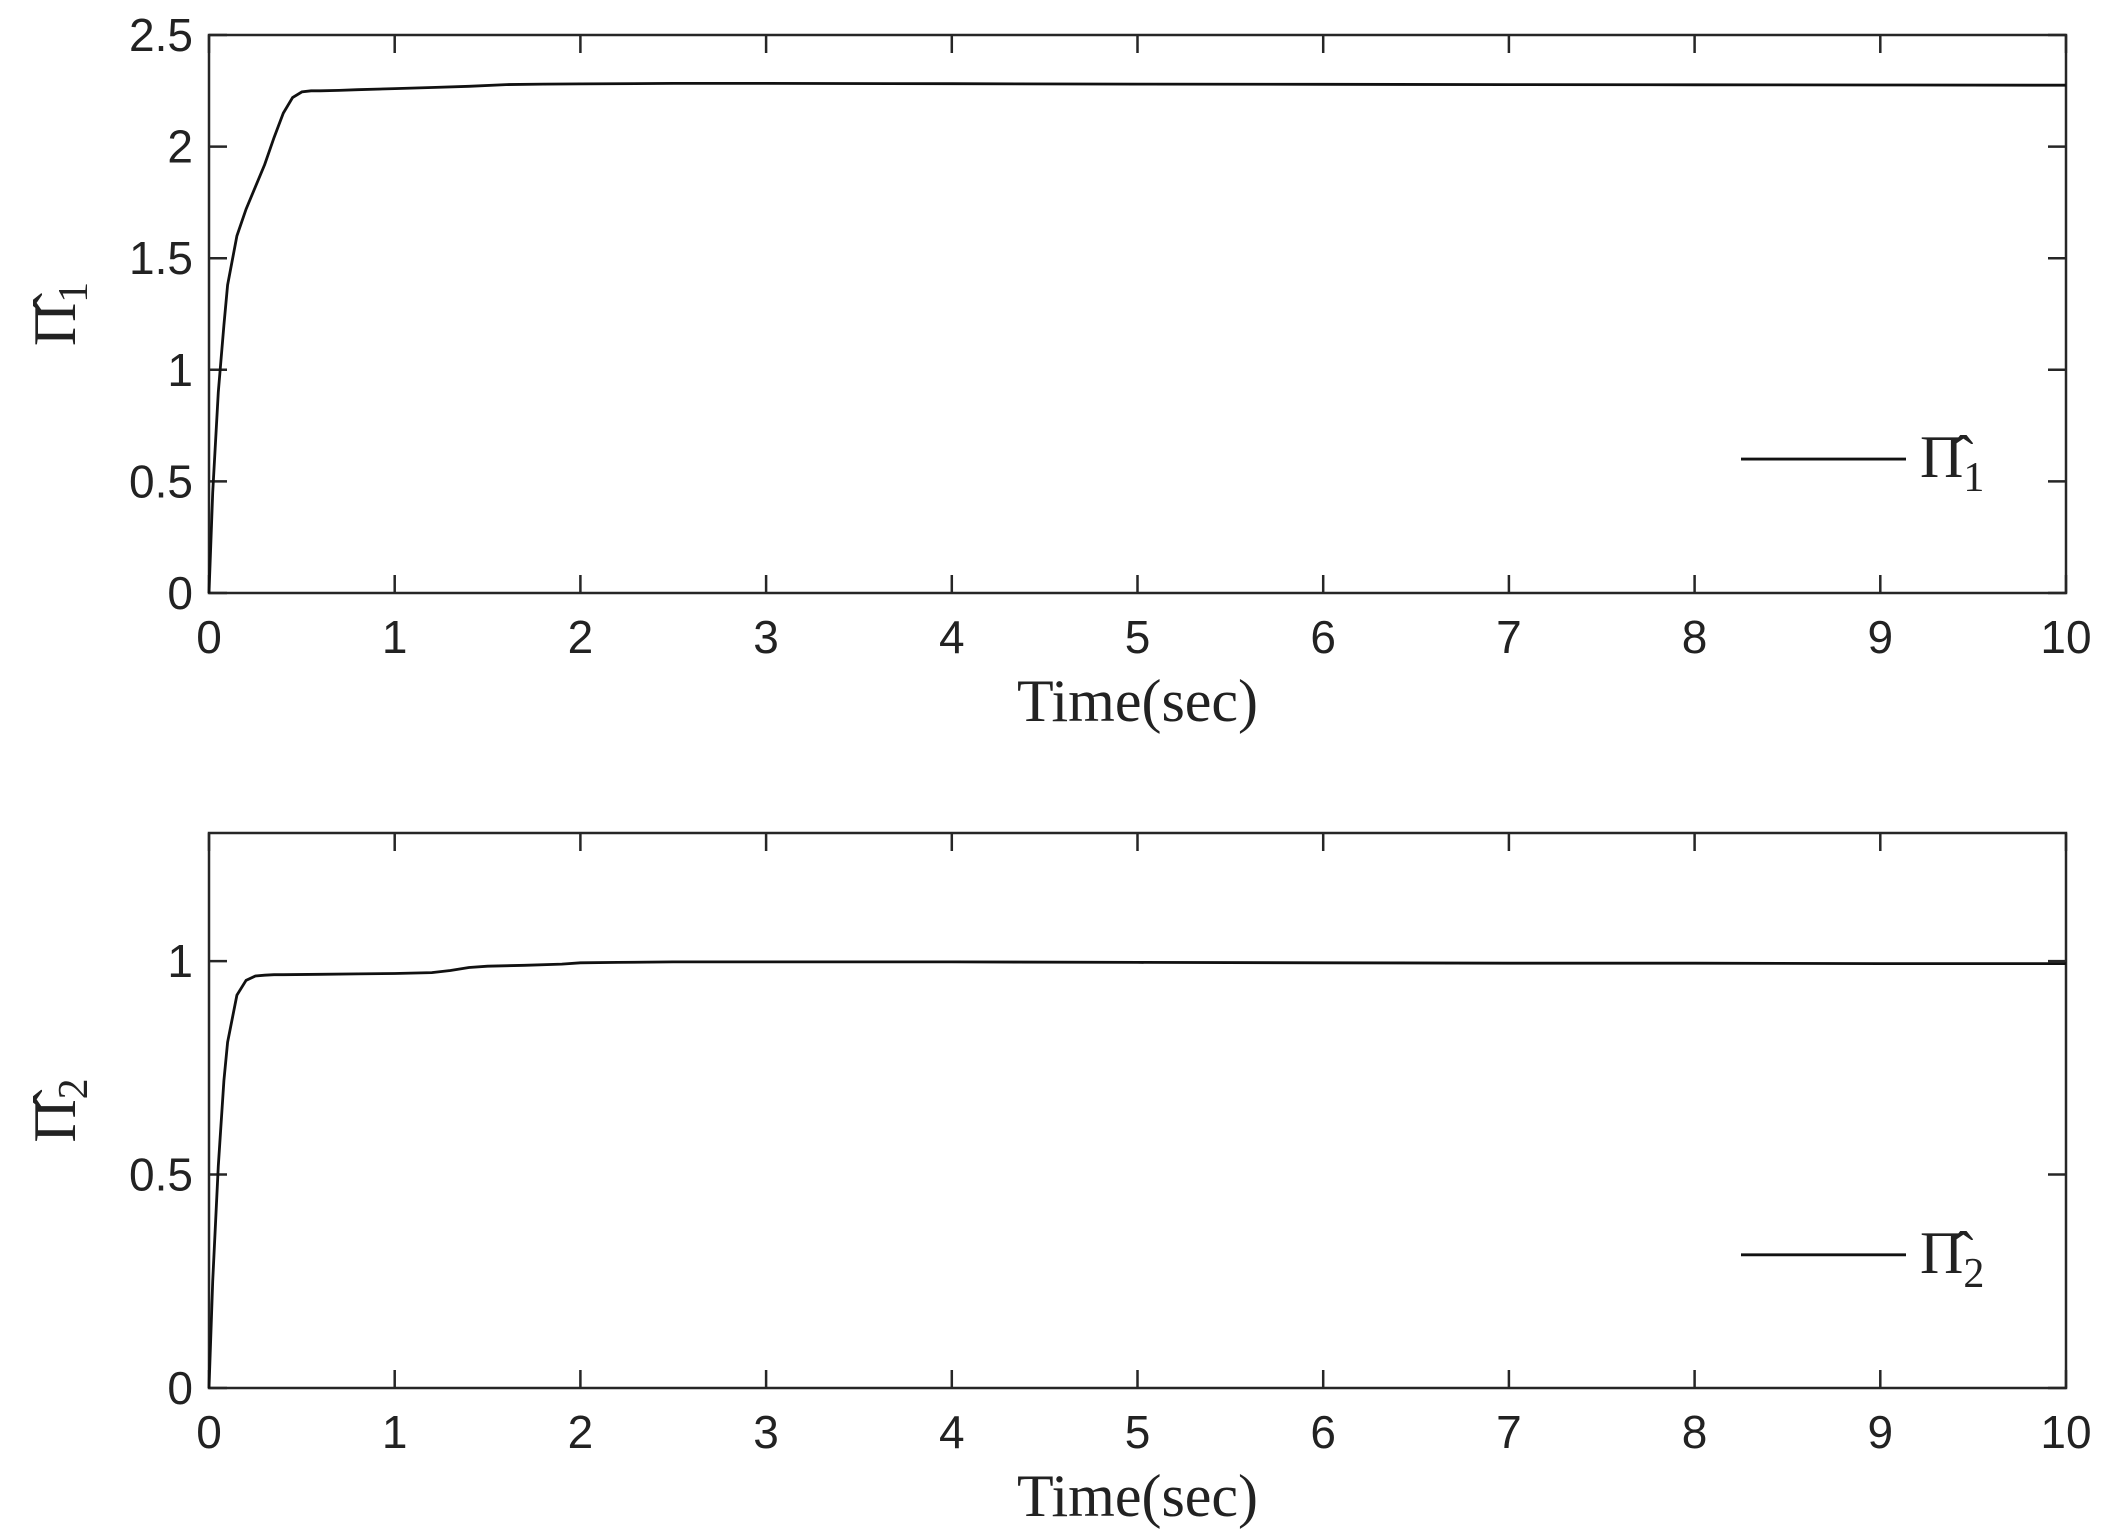 Image resolution: width=2104 pixels, height=1529 pixels. What do you see at coordinates (161, 35) in the screenshot?
I see `top-y-tick-label: 2.5` at bounding box center [161, 35].